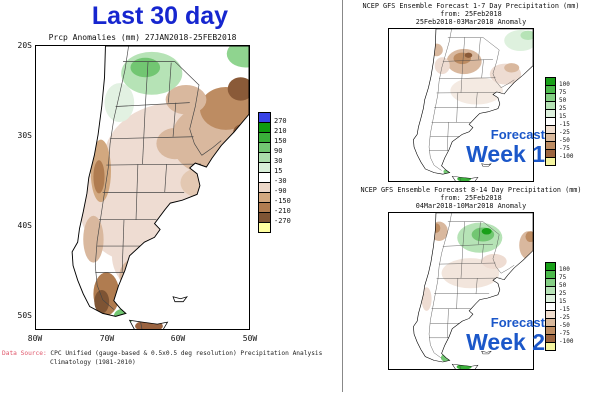 This screenshot has width=612, height=401. What do you see at coordinates (24, 135) in the screenshot?
I see `lat-tick-label: 30S` at bounding box center [24, 135].